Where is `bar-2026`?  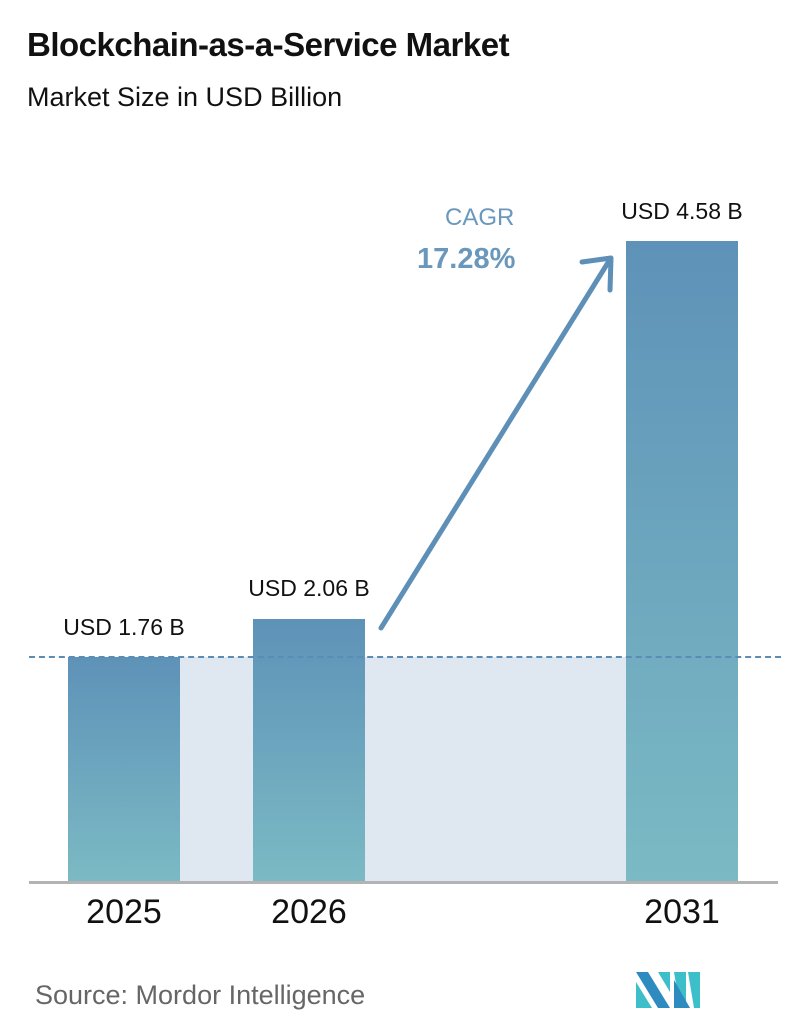
bar-2026 is located at coordinates (309, 750).